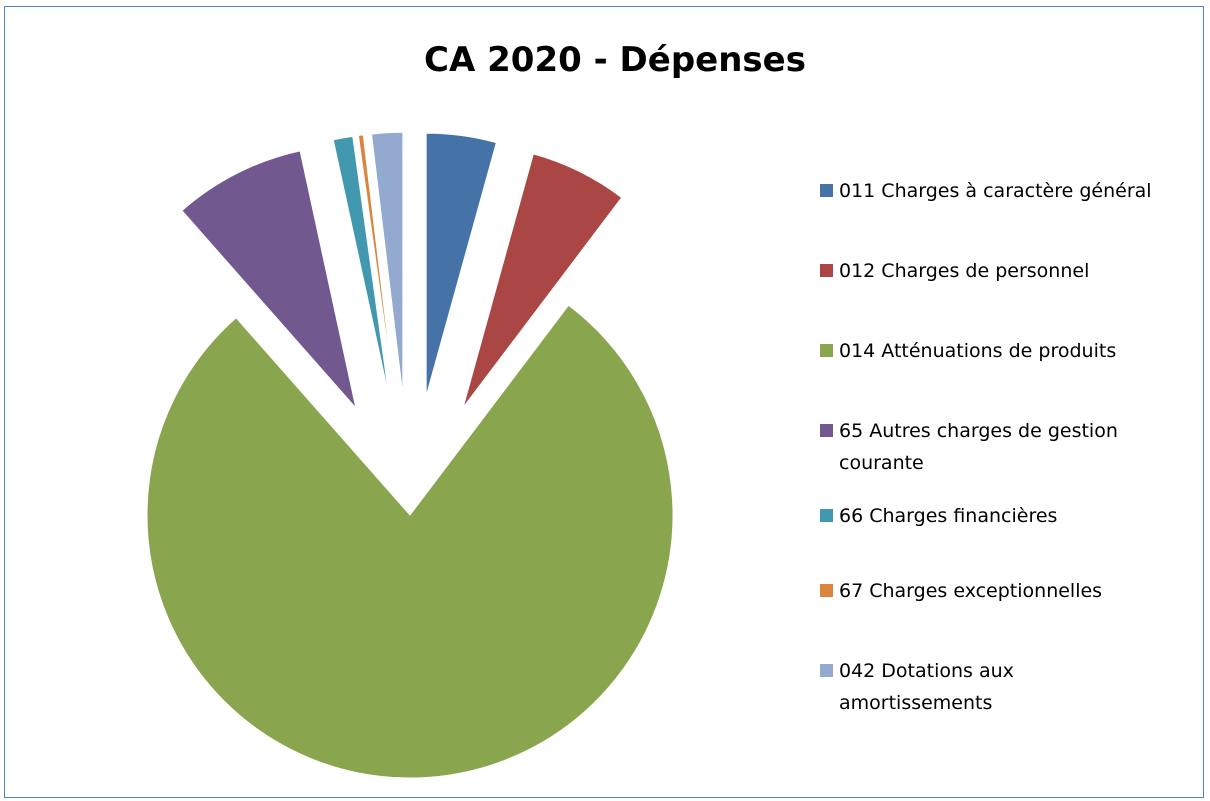  Describe the element at coordinates (948, 516) in the screenshot. I see `legend-label: 66 Charges financières` at that location.